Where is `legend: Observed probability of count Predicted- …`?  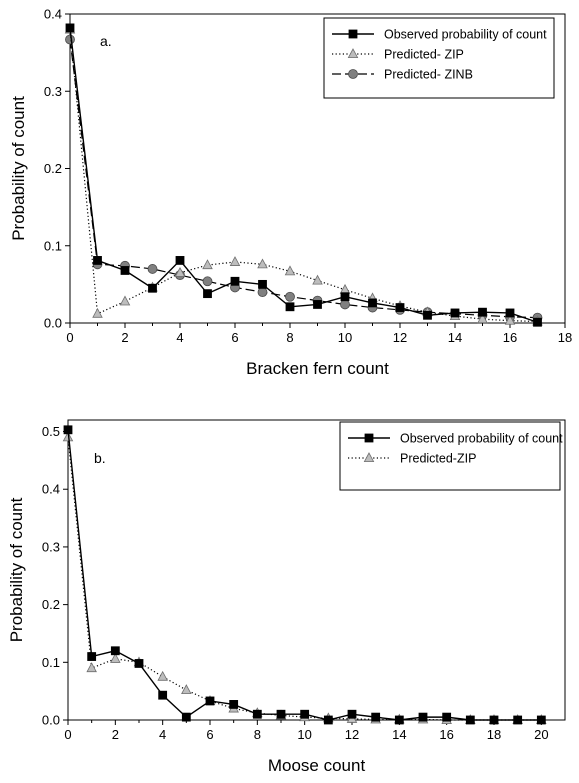
legend: Observed probability of count Predicted- … is located at coordinates (439, 58).